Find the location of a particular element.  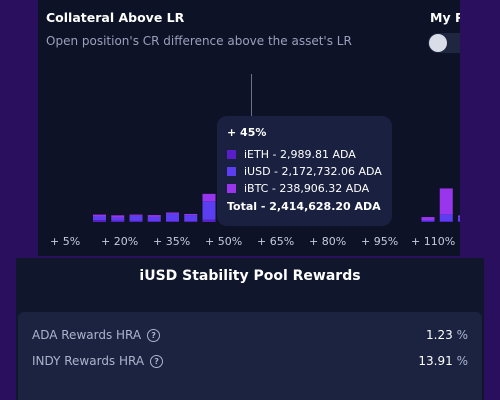

x-tick-label: + 80% is located at coordinates (327, 241).